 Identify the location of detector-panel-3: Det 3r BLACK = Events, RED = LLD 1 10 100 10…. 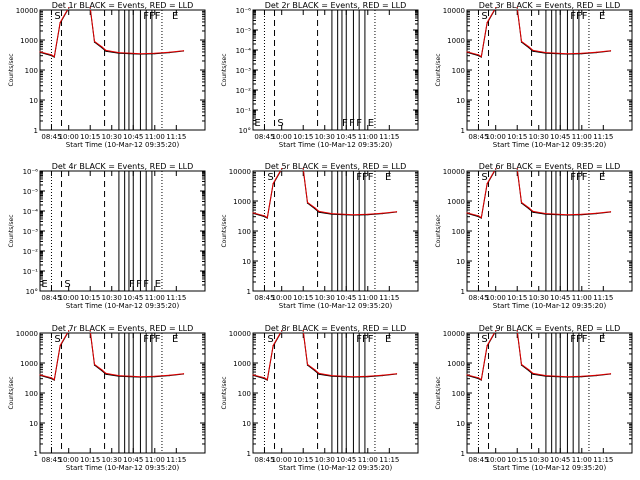
(534, 75).